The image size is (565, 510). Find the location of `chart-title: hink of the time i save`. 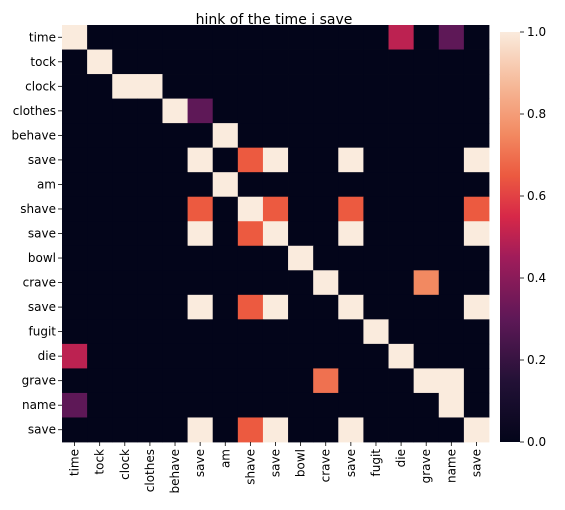

chart-title: hink of the time i save is located at coordinates (274, 20).